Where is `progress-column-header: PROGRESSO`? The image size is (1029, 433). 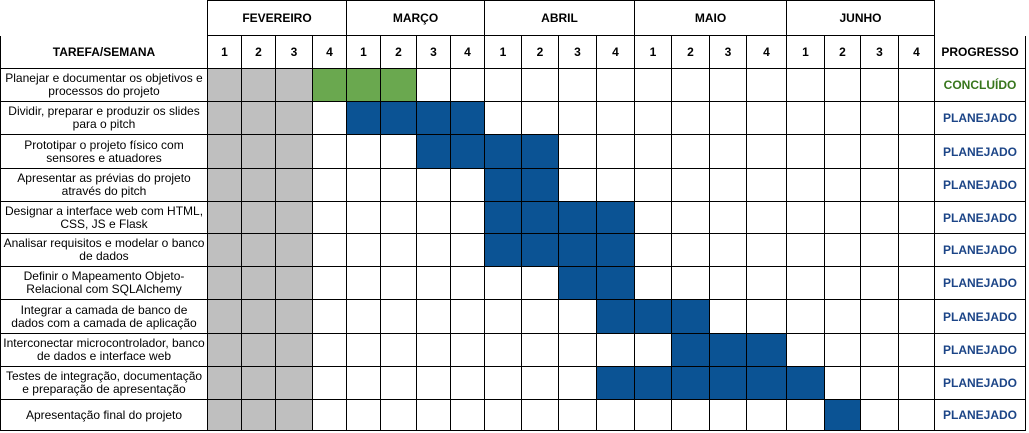 progress-column-header: PROGRESSO is located at coordinates (980, 52).